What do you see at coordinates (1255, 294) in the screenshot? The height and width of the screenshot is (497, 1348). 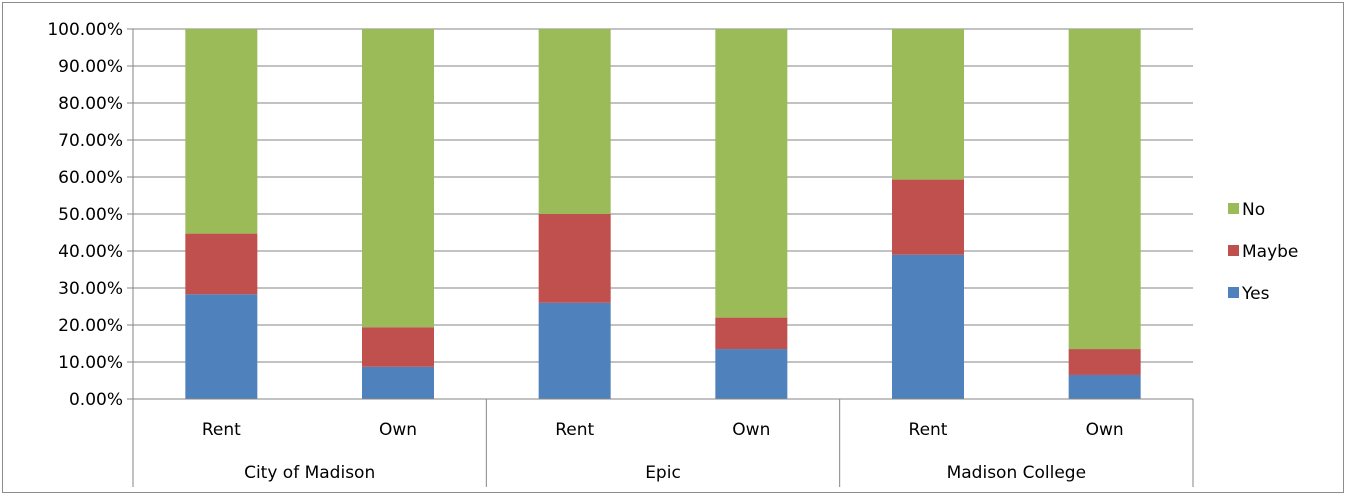 I see `legend-label-yes: Yes` at bounding box center [1255, 294].